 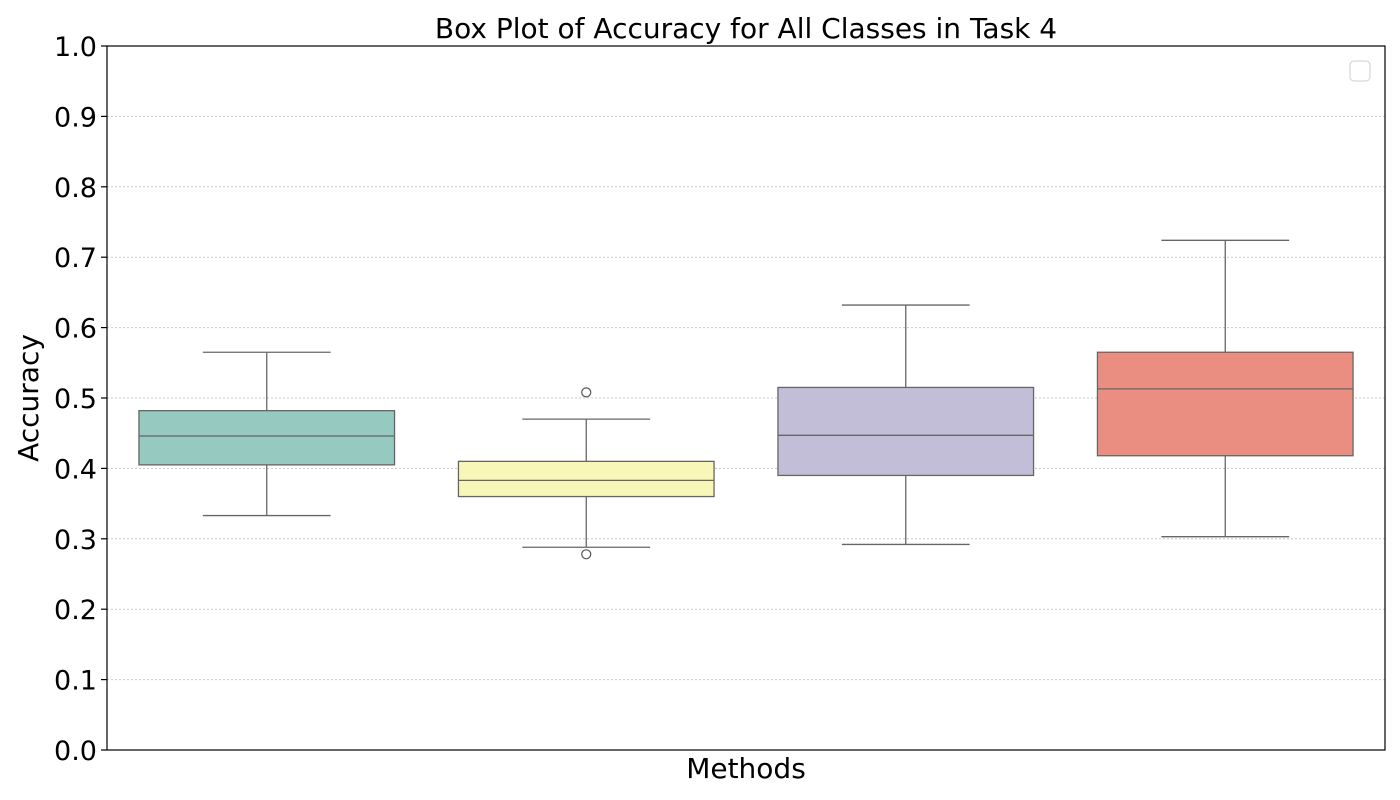 I want to click on y-axis: 0.0 0.1 0.2 0.3 0.4 0.5 0.6 0.7 0.8 0.9 1.0, so click(x=80, y=399).